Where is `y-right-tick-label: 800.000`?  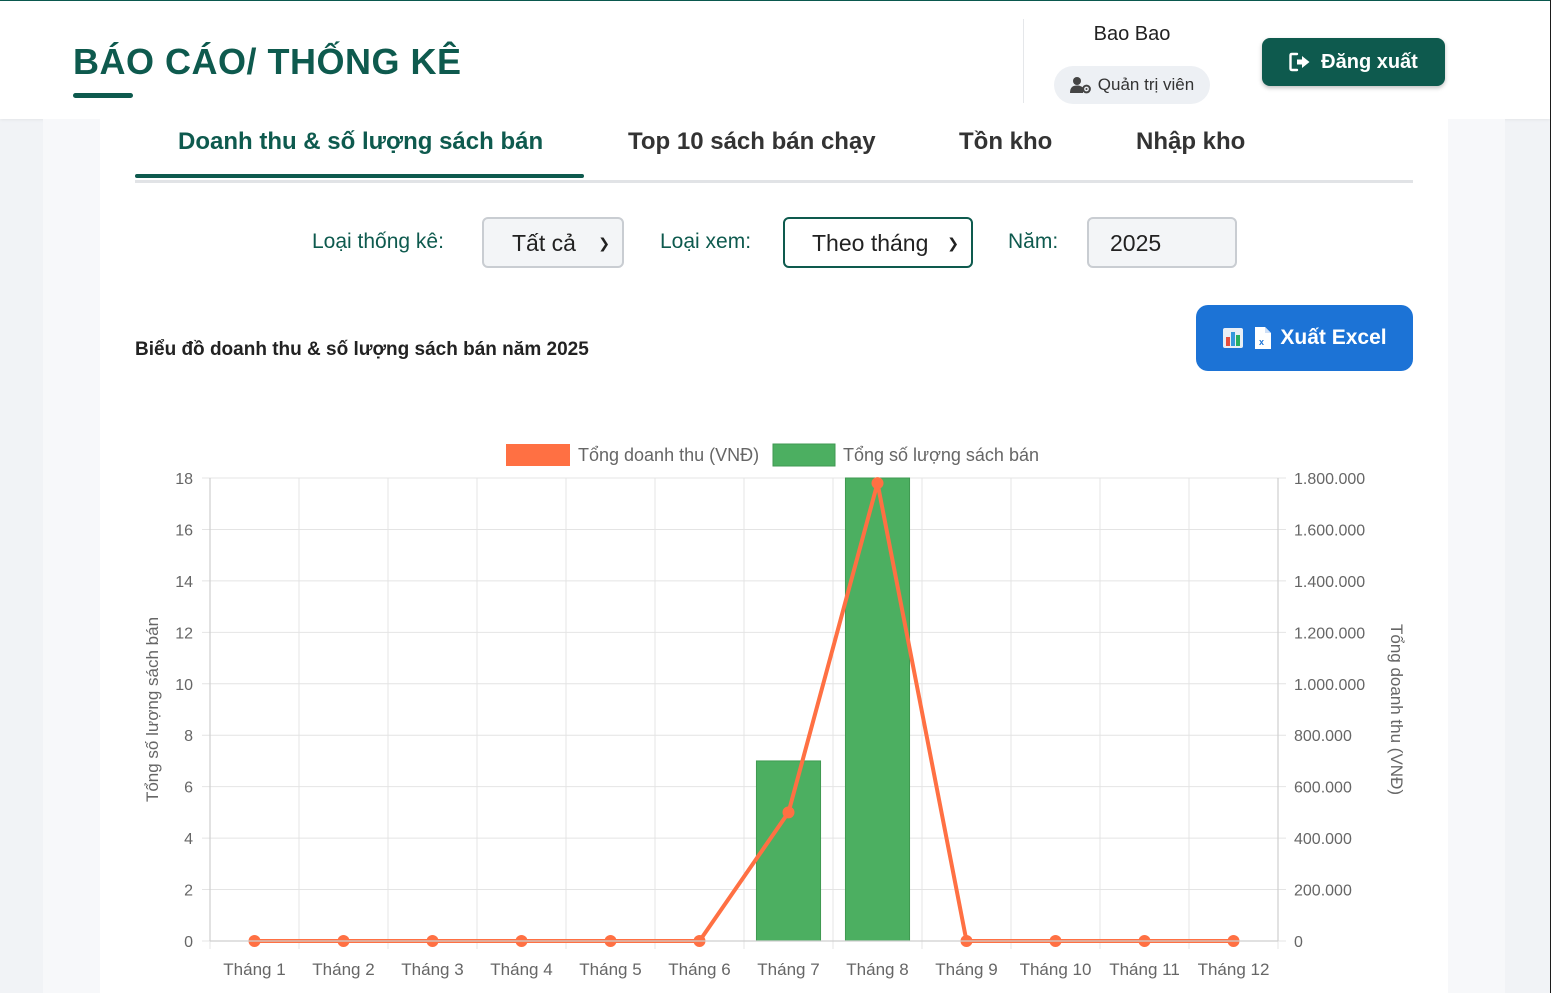
y-right-tick-label: 800.000 is located at coordinates (1323, 736).